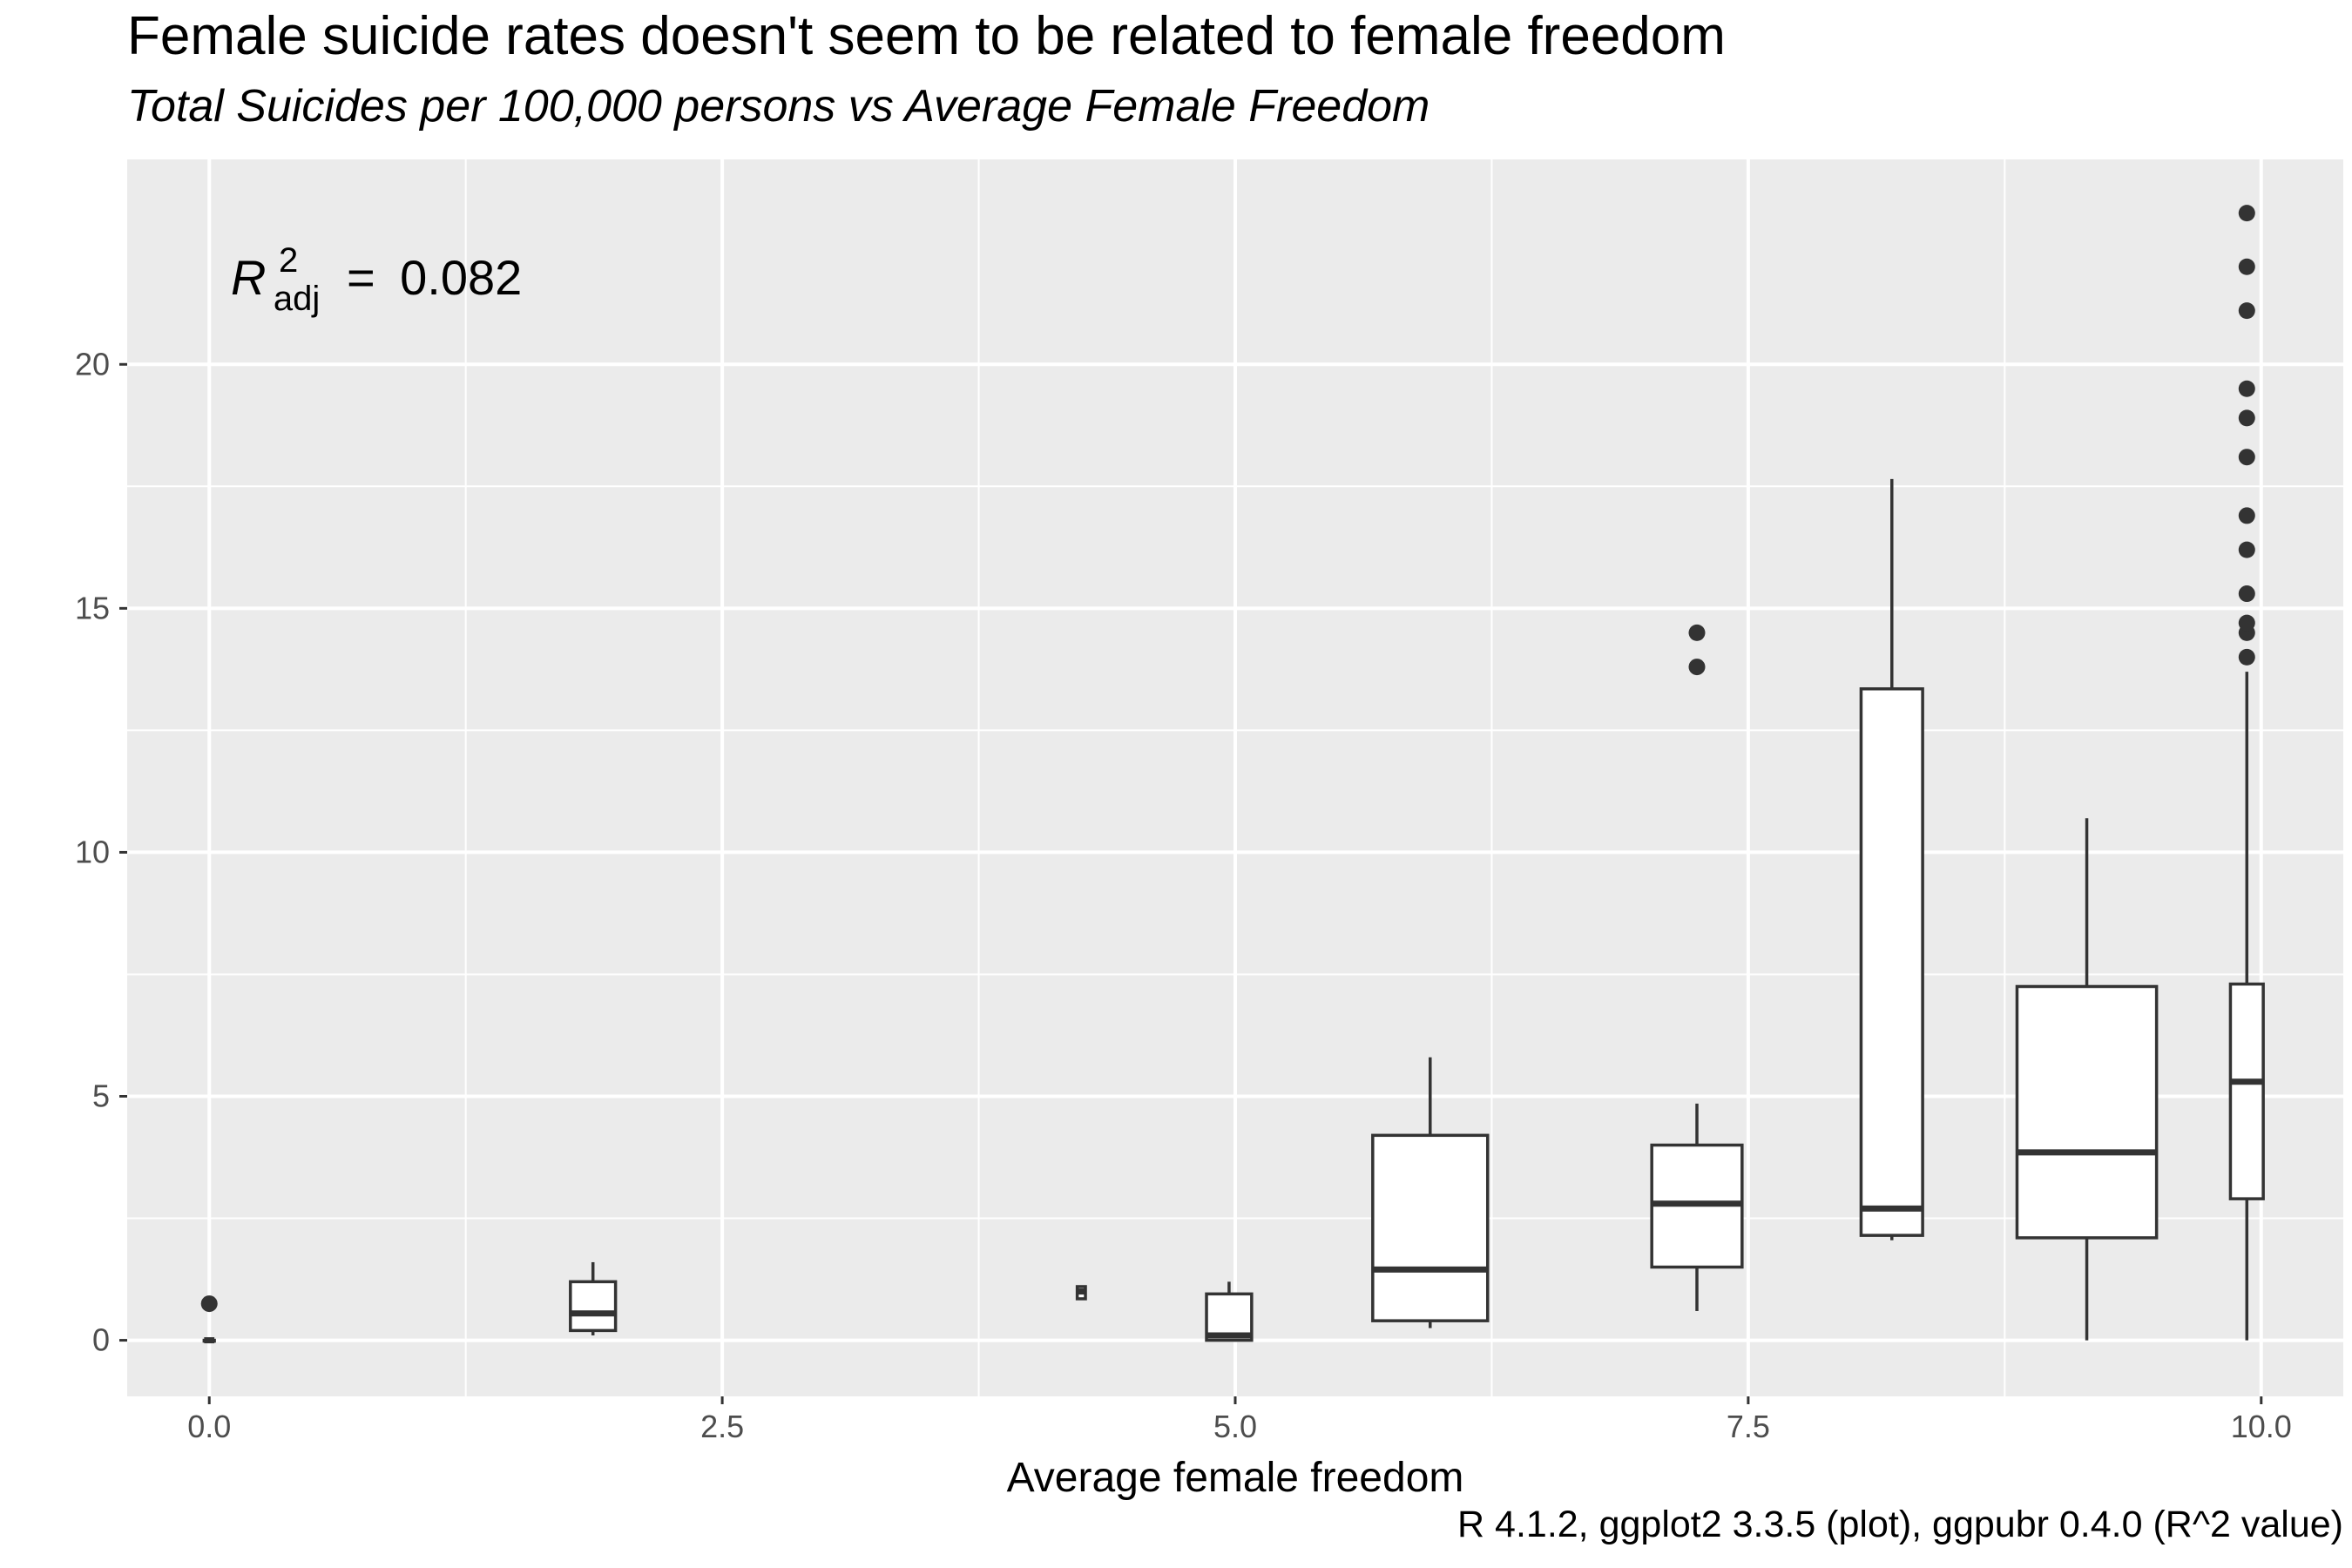  What do you see at coordinates (1748, 1427) in the screenshot?
I see `x-tick-label: 7.5` at bounding box center [1748, 1427].